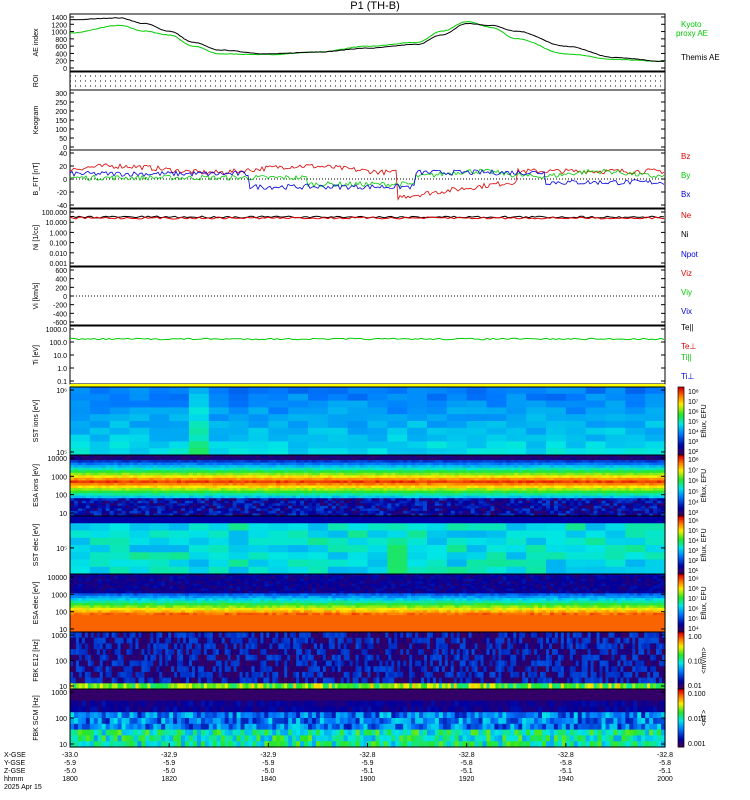 Image resolution: width=750 pixels, height=800 pixels. Describe the element at coordinates (686, 215) in the screenshot. I see `legend-ne: Ne` at that location.